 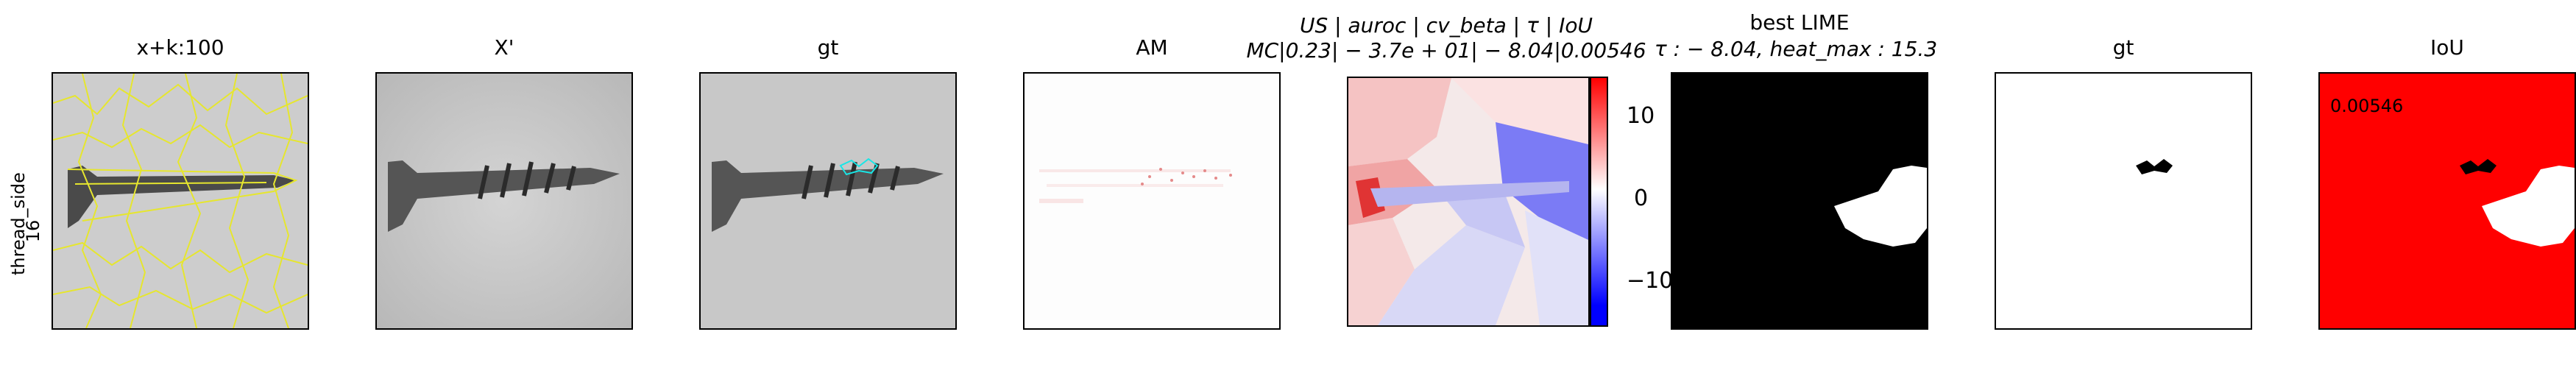 What do you see at coordinates (2123, 47) in the screenshot?
I see `panel-title-gt-mask: gt` at bounding box center [2123, 47].